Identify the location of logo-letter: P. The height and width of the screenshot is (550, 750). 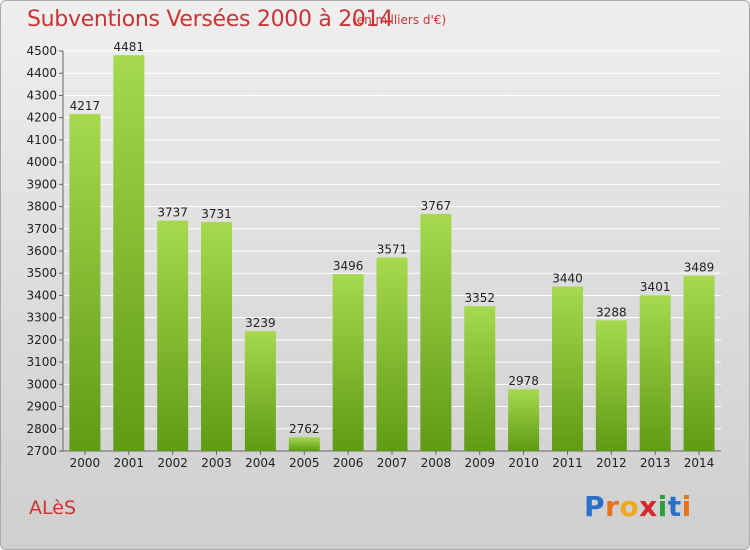
(595, 506).